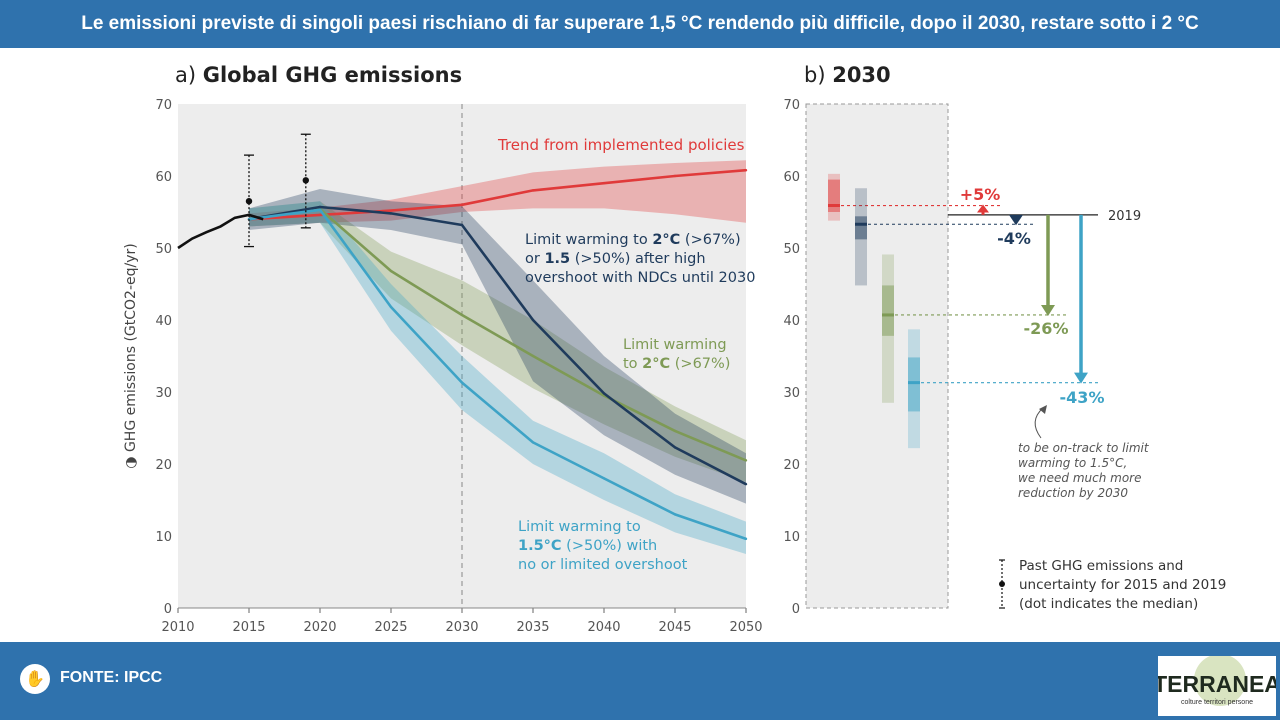  Describe the element at coordinates (603, 627) in the screenshot. I see `x-tick-label: 2040` at that location.